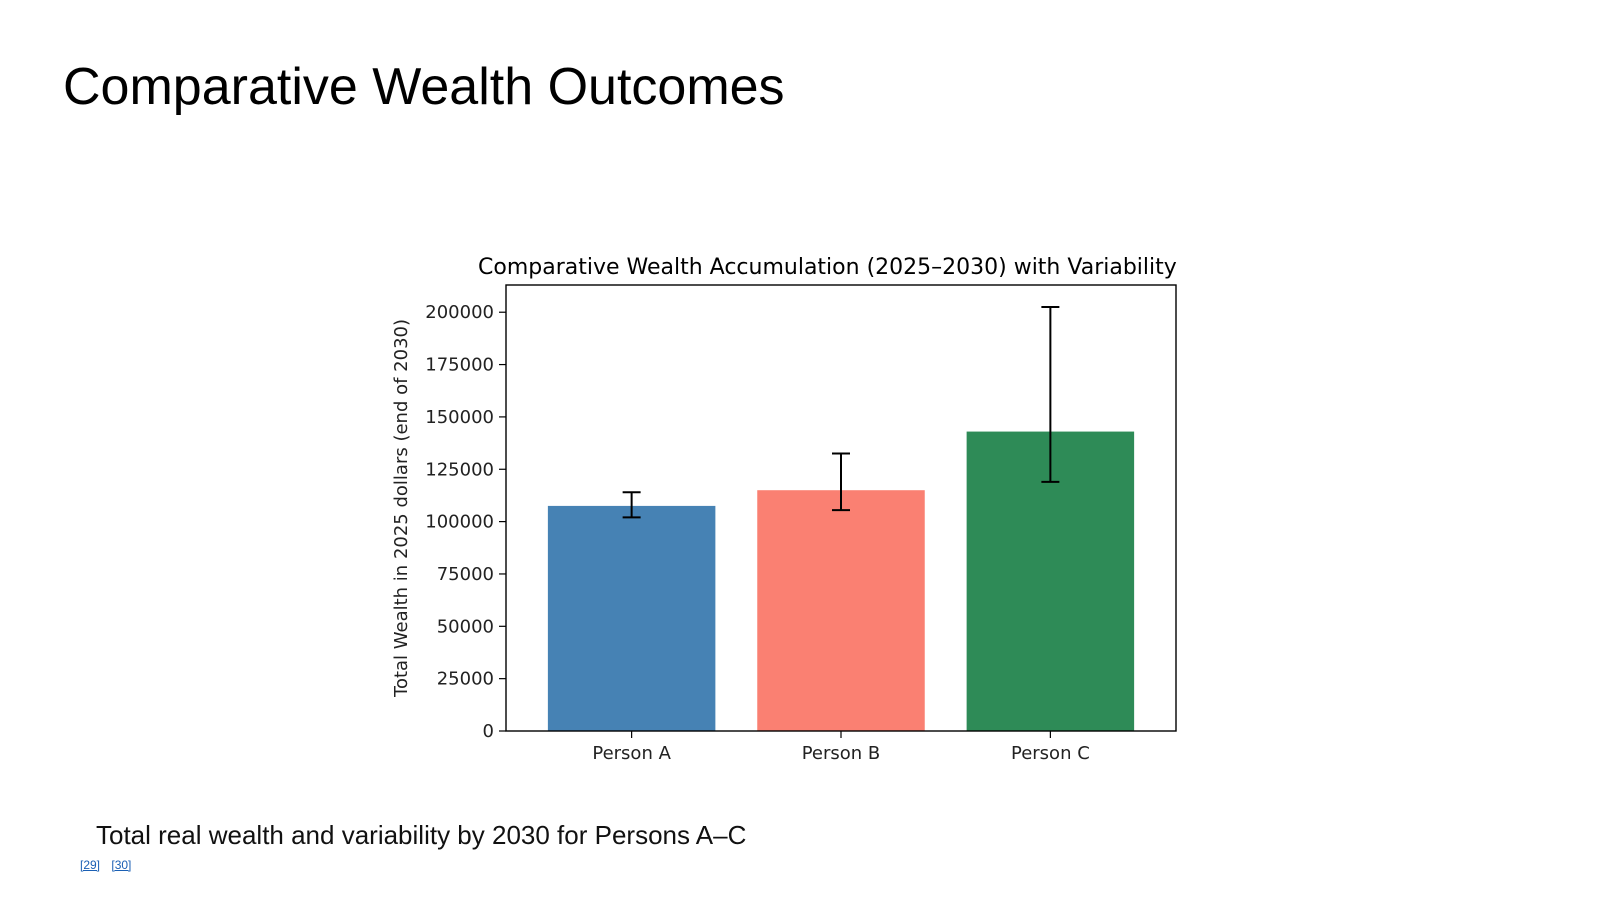 This screenshot has height=901, width=1600. I want to click on y-tick-label: 50000, so click(465, 626).